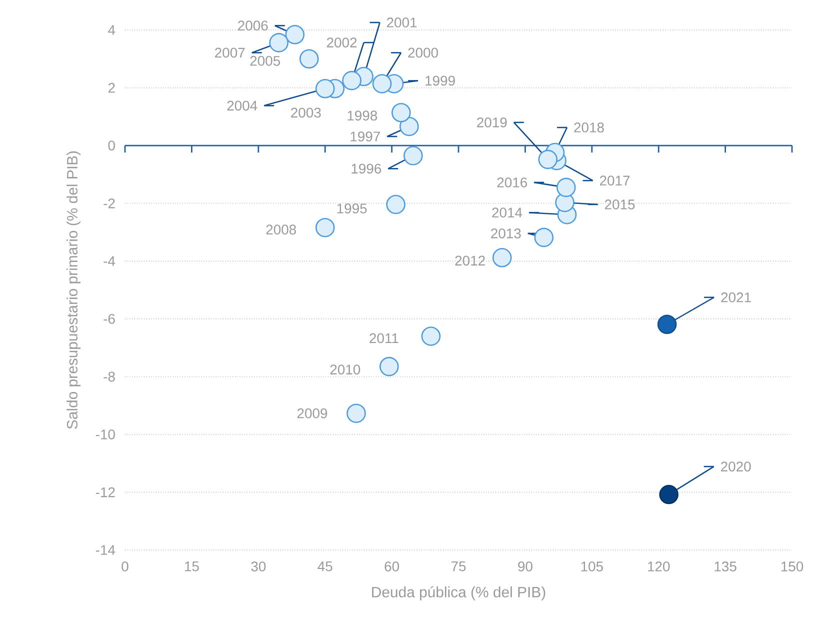 The height and width of the screenshot is (634, 813). Describe the element at coordinates (111, 145) in the screenshot. I see `y-tick-label: 0` at that location.